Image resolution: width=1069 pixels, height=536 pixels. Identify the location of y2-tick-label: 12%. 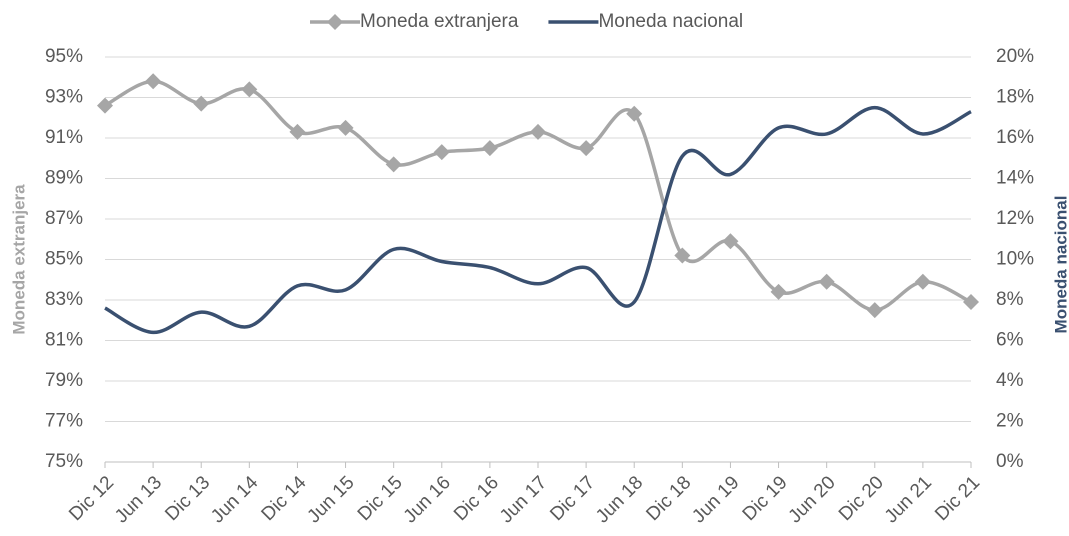
(1015, 218).